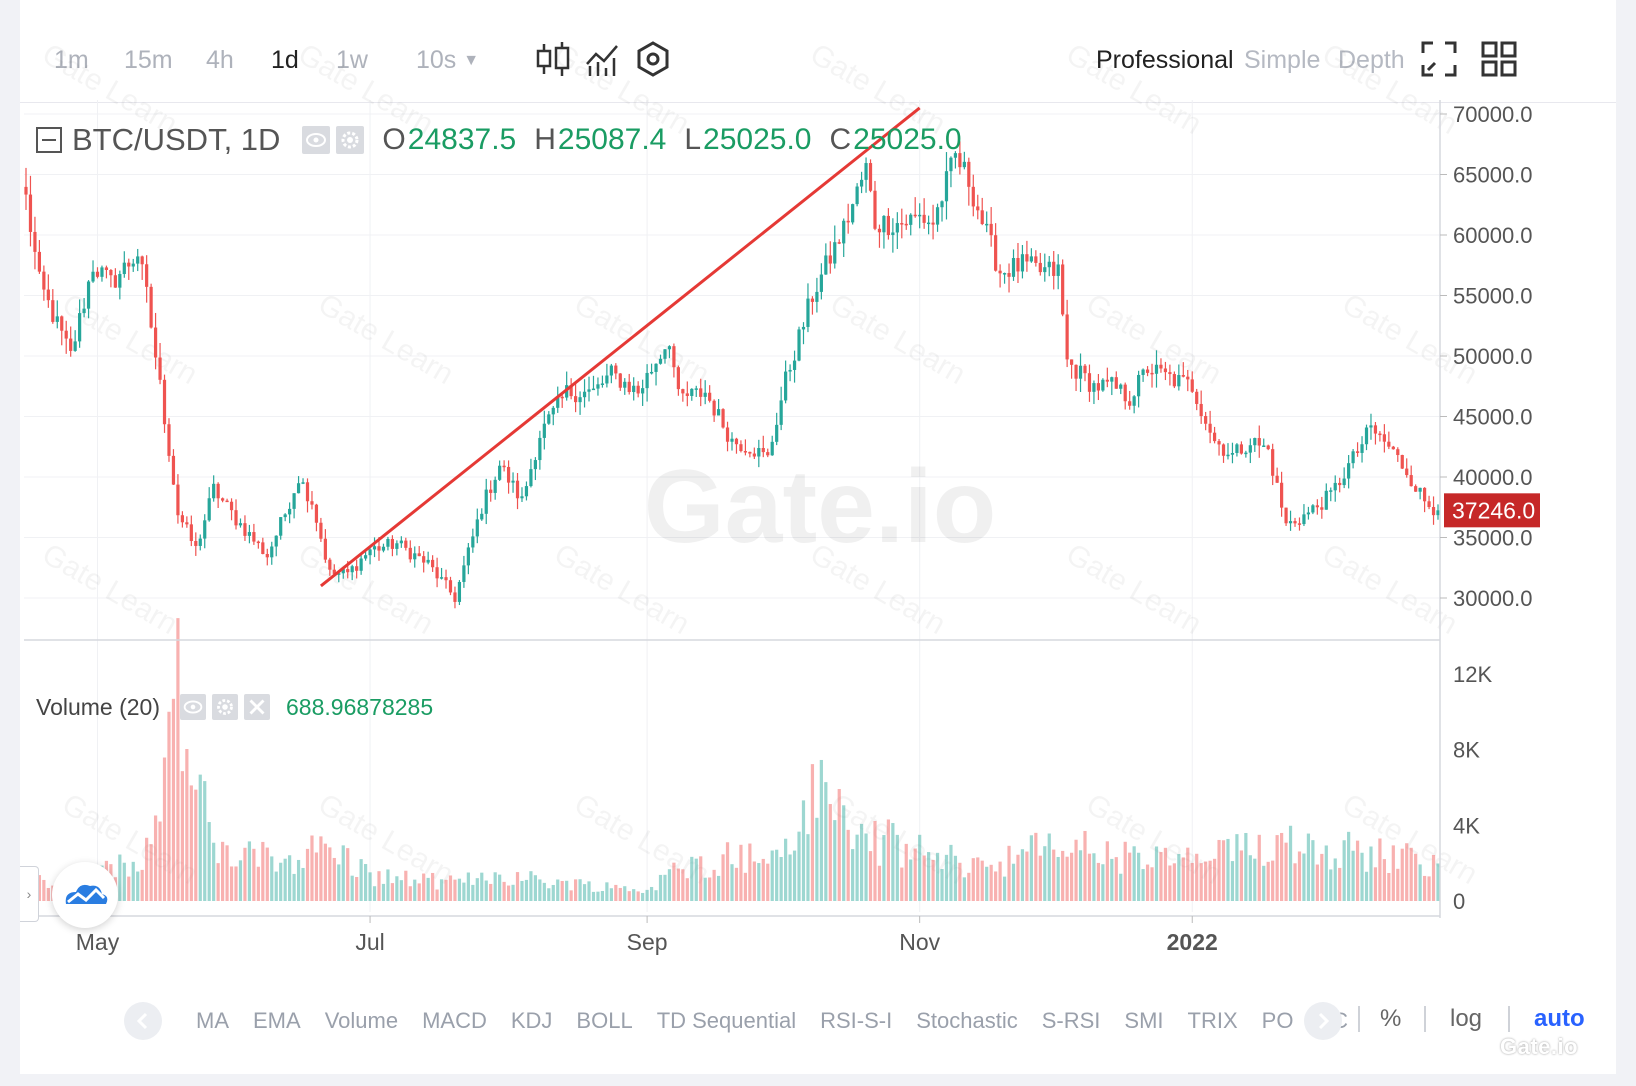  Describe the element at coordinates (454, 1020) in the screenshot. I see `indicator-macd: MACD` at that location.